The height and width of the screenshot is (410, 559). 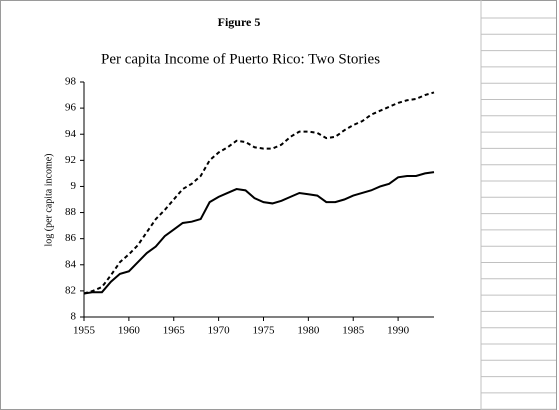 What do you see at coordinates (70, 290) in the screenshot?
I see `y-tick-label: 82` at bounding box center [70, 290].